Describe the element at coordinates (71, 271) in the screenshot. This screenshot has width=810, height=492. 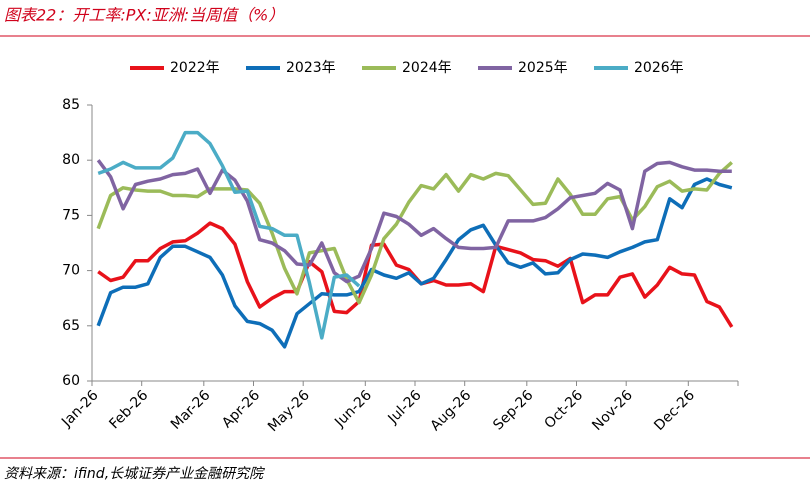
I see `y-tick-label: 70` at that location.